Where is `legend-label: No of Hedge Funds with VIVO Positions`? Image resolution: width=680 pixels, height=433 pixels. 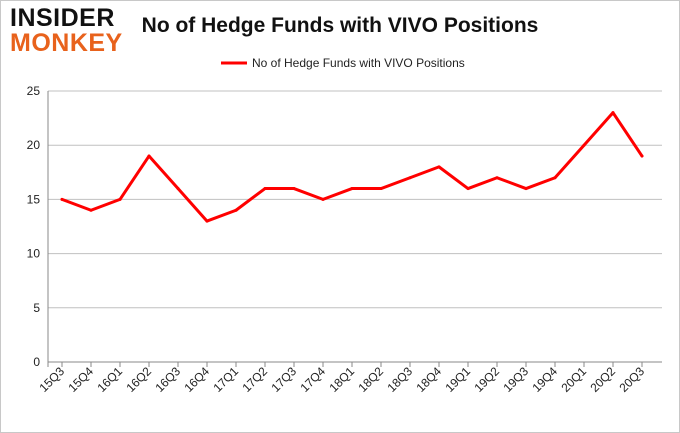
legend-label: No of Hedge Funds with VIVO Positions is located at coordinates (358, 63).